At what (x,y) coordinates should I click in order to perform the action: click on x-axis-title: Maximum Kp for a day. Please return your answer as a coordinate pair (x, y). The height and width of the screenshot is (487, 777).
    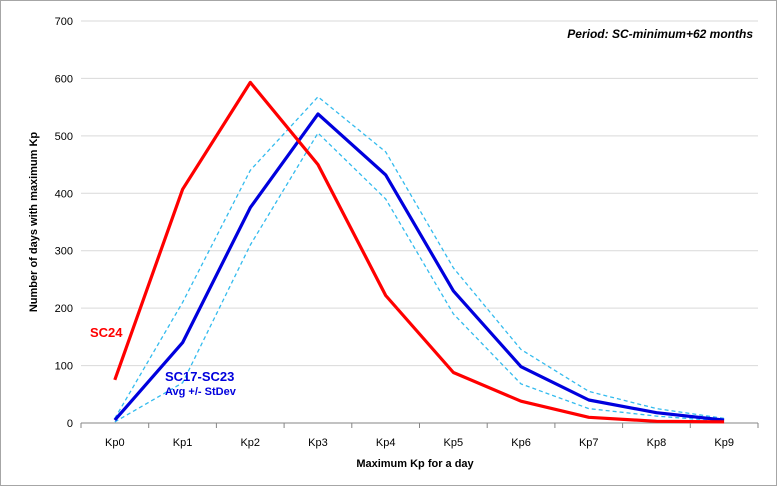
    Looking at the image, I should click on (415, 464).